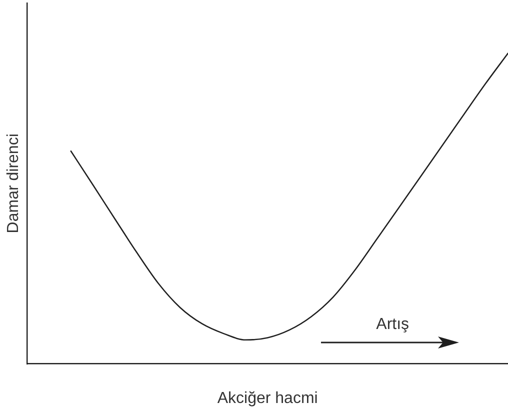 Image resolution: width=508 pixels, height=415 pixels. I want to click on y-axis-title: Damar direnci, so click(13, 184).